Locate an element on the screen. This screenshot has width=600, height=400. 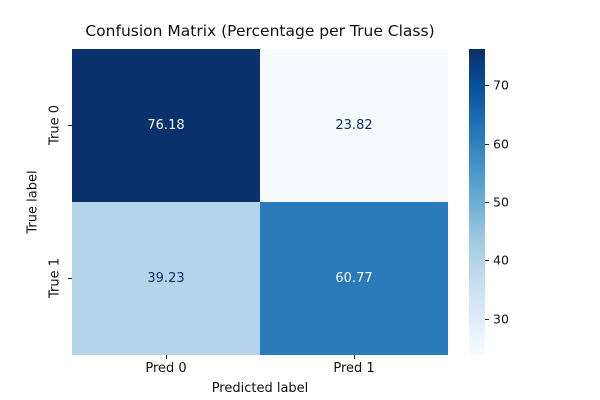
cell-value: 60.77 is located at coordinates (354, 278).